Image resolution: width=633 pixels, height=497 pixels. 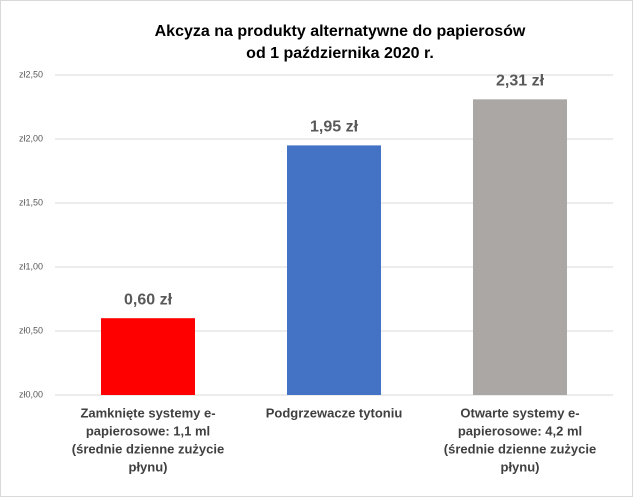 I want to click on chart-title: od 1 października 2020 r., so click(x=340, y=53).